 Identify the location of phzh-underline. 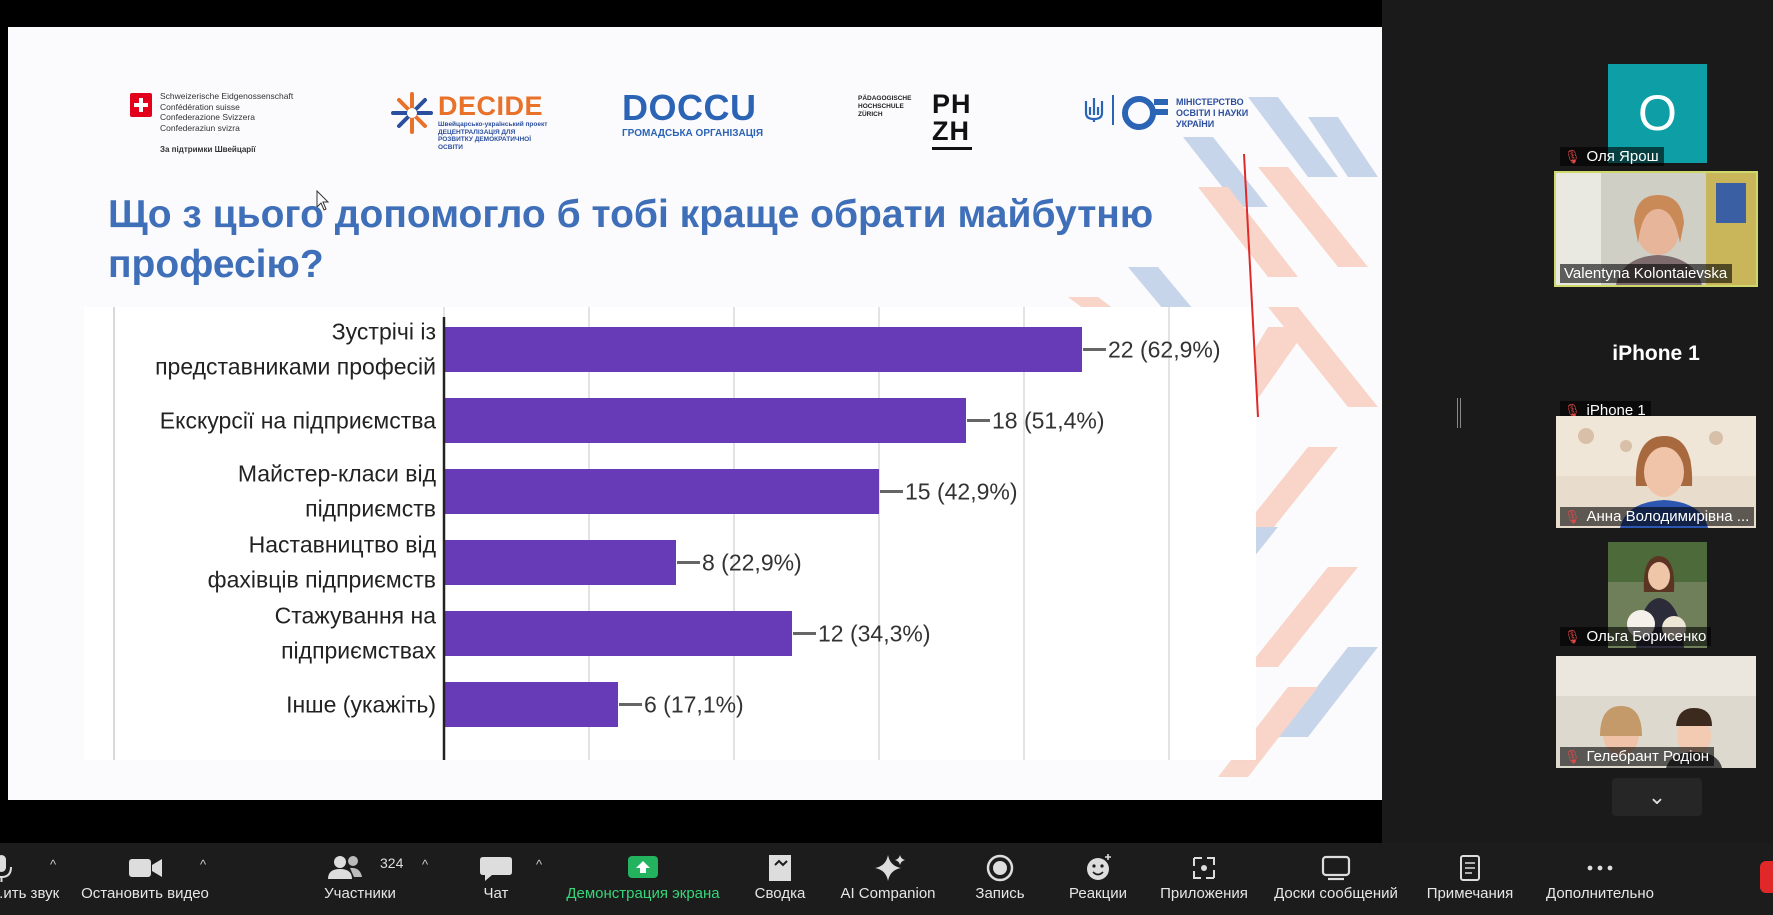
(952, 148).